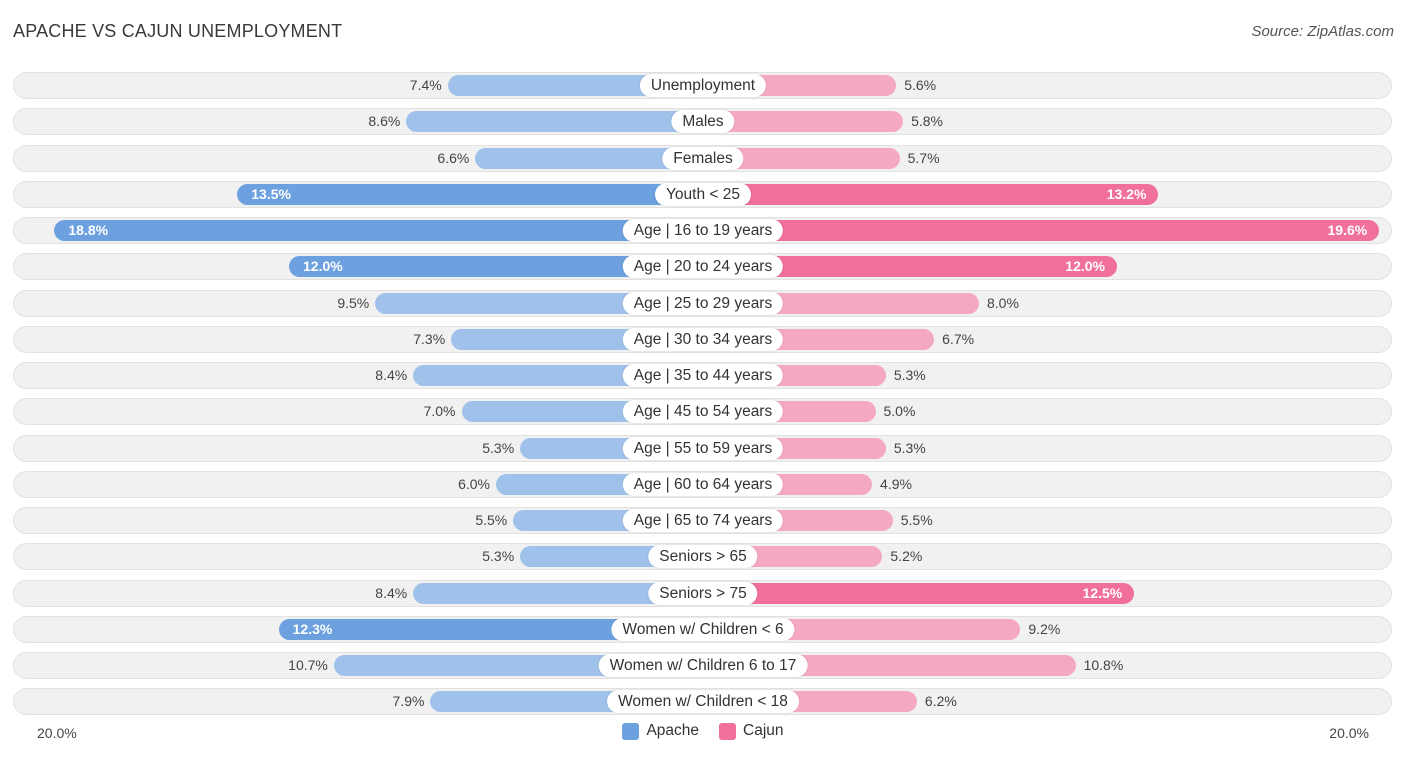 This screenshot has width=1406, height=757. What do you see at coordinates (703, 122) in the screenshot?
I see `category-label: Males` at bounding box center [703, 122].